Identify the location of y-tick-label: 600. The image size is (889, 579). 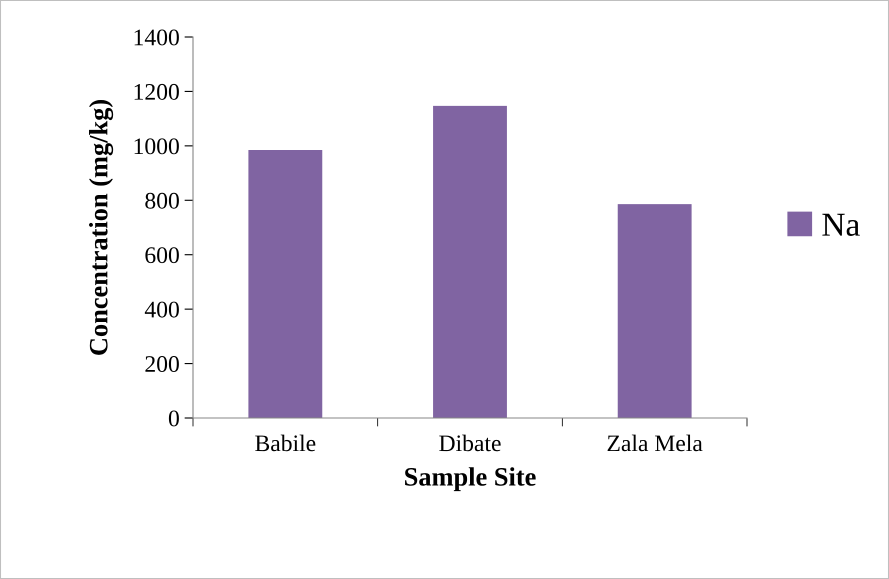
(162, 255).